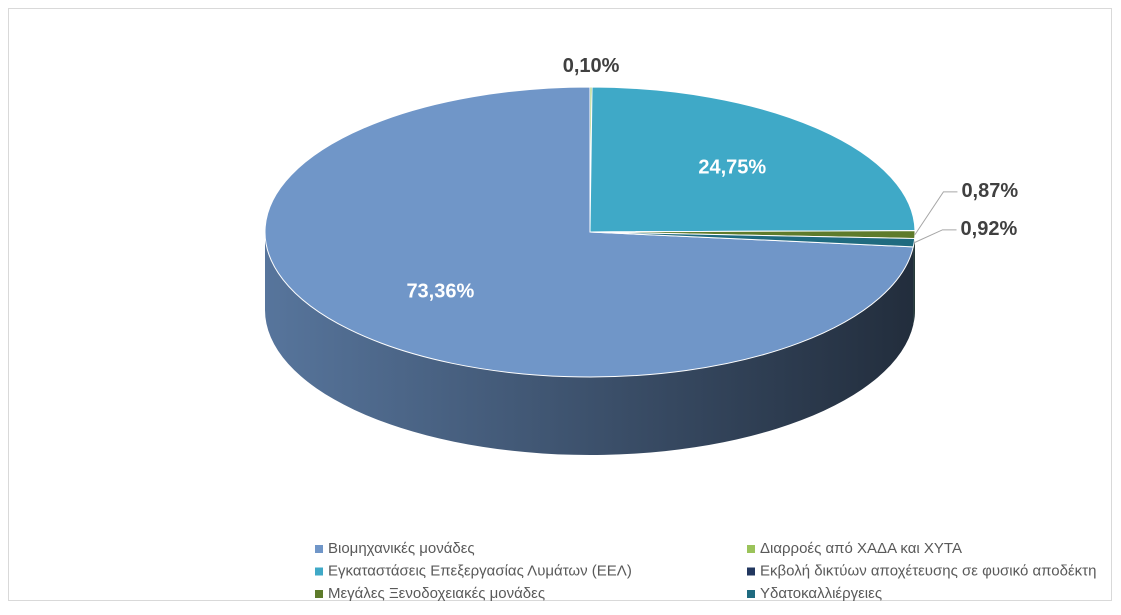  Describe the element at coordinates (989, 229) in the screenshot. I see `data-label: 0,92%` at that location.